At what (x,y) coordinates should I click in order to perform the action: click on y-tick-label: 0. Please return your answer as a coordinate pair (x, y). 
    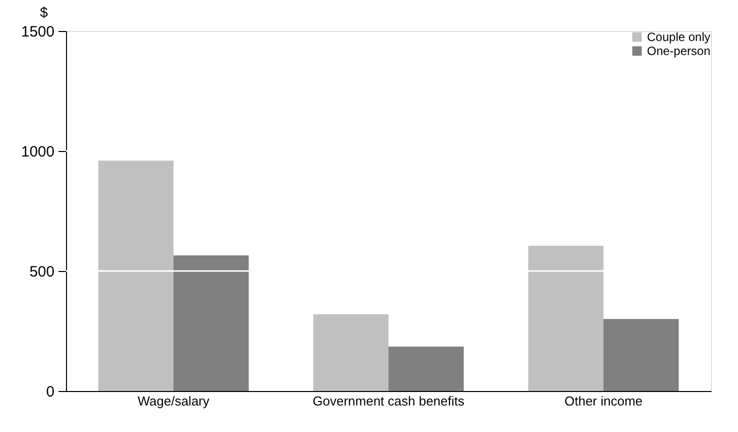
    Looking at the image, I should click on (50, 392).